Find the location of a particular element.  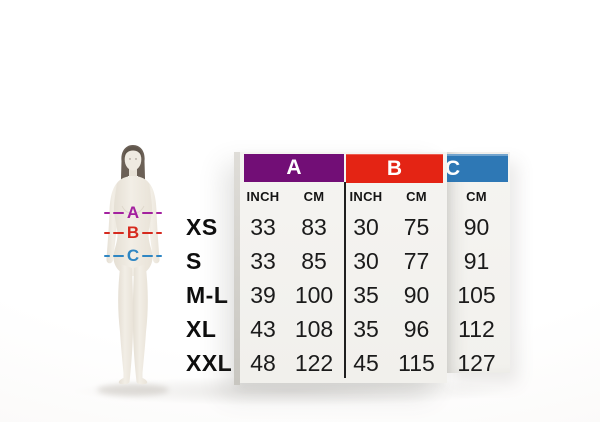

table-cell: 43 is located at coordinates (263, 328).